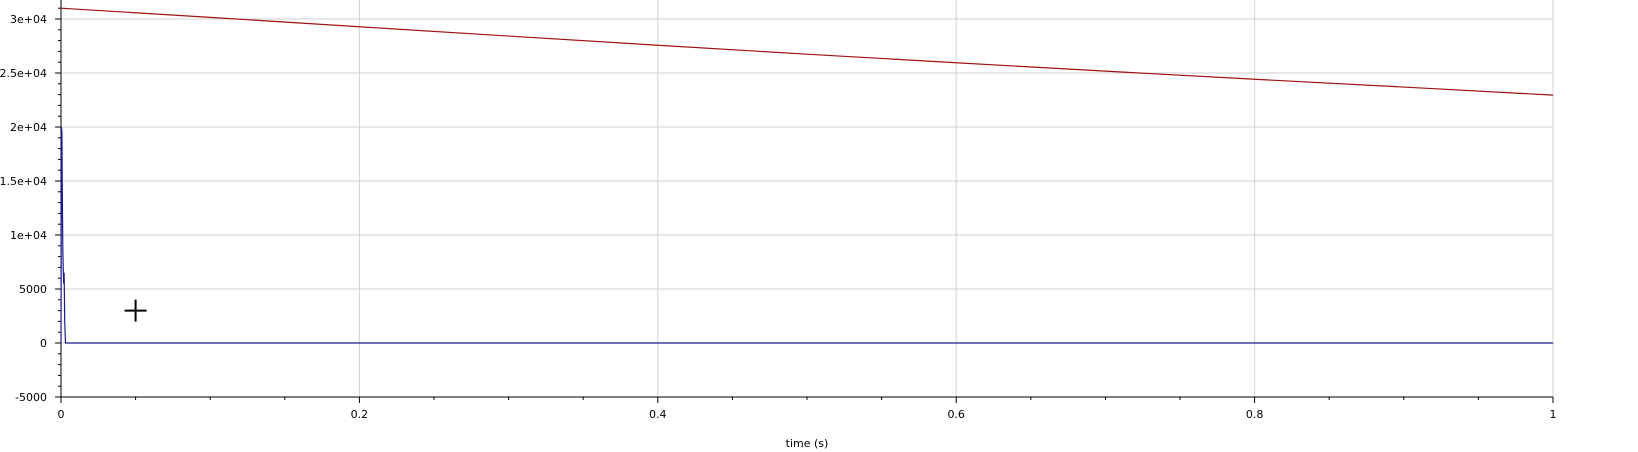 The height and width of the screenshot is (452, 1638). I want to click on y-tick-label: 2.5e+04, so click(23, 73).